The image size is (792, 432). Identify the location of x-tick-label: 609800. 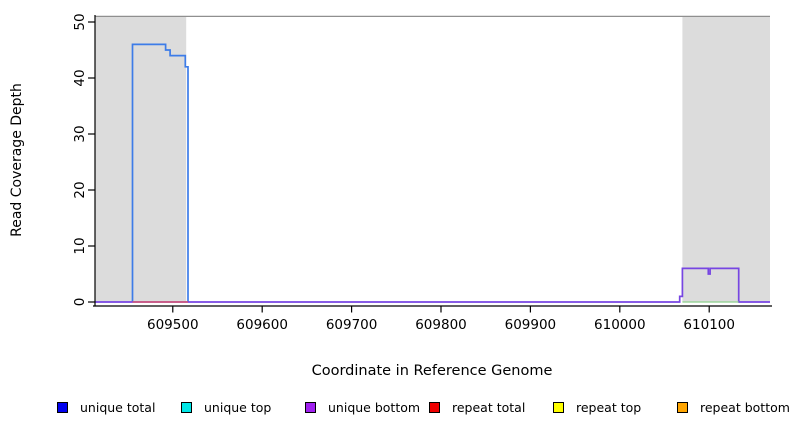
(441, 325).